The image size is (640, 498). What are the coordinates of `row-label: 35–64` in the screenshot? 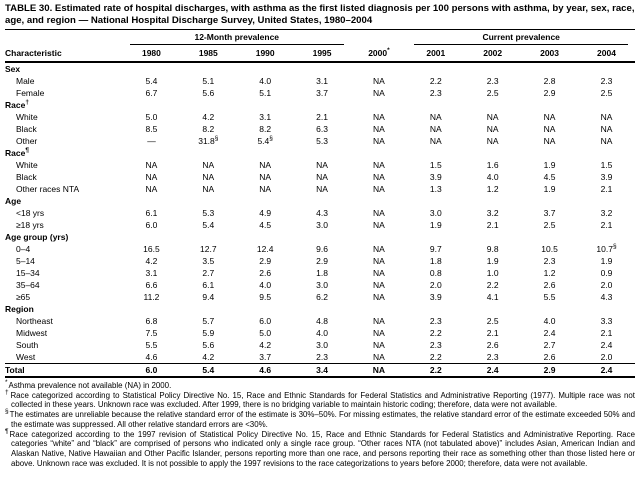 It's located at (28, 285).